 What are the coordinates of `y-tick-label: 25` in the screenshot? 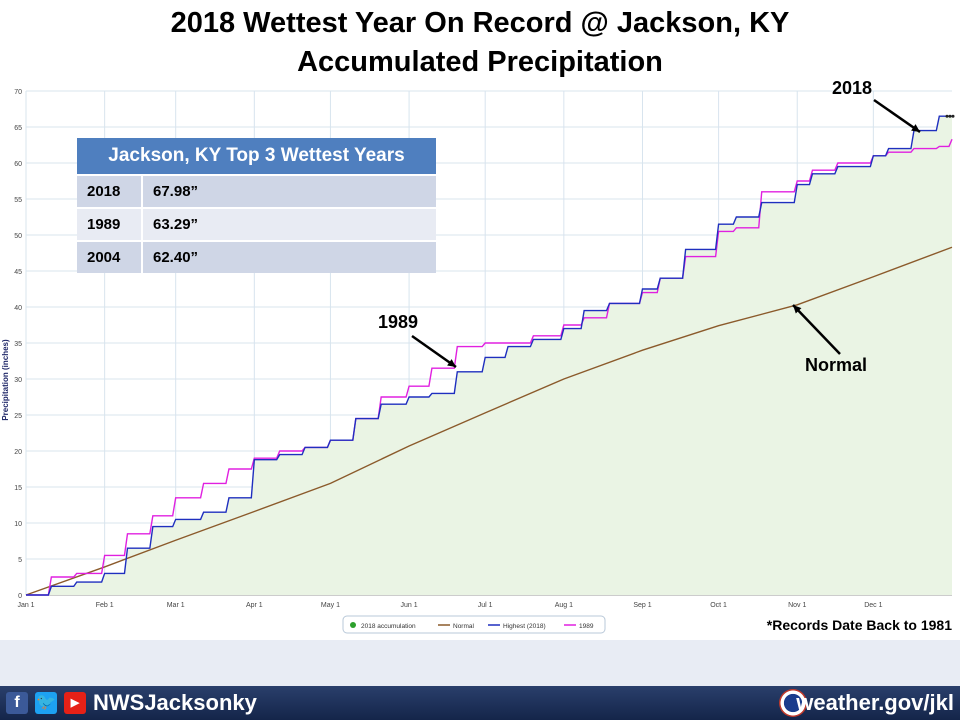 It's located at (18, 416).